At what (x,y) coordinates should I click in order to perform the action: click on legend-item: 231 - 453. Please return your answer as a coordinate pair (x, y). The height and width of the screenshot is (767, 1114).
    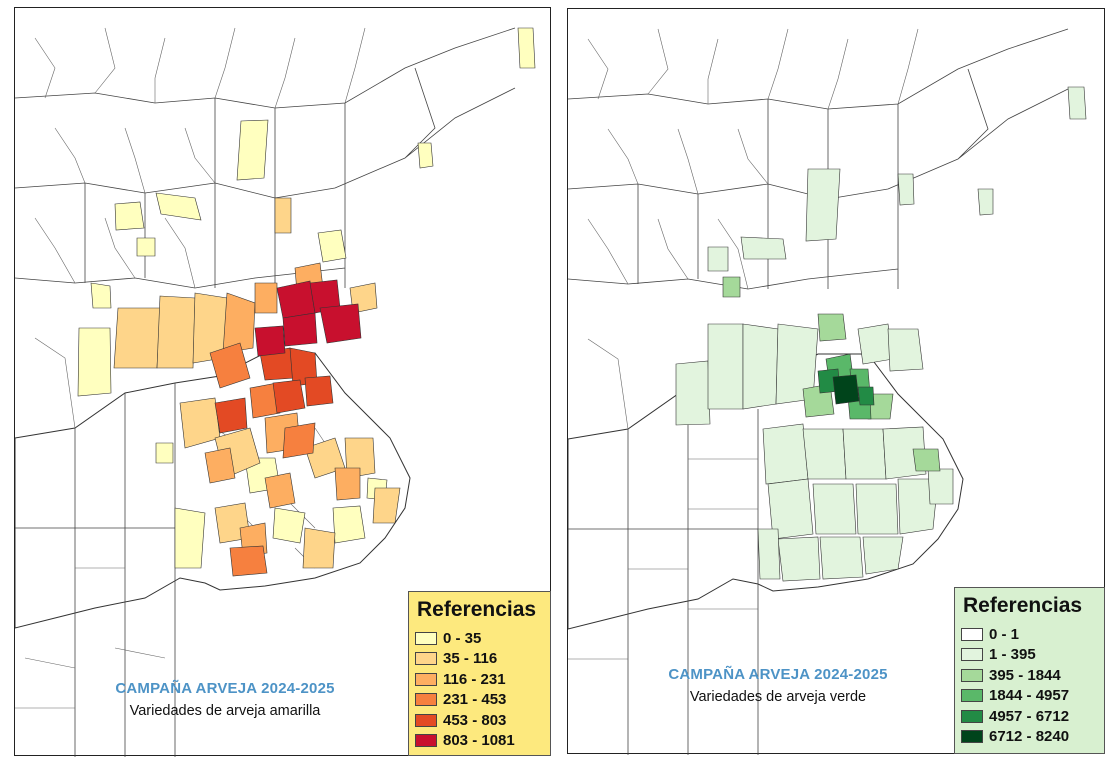
    Looking at the image, I should click on (479, 700).